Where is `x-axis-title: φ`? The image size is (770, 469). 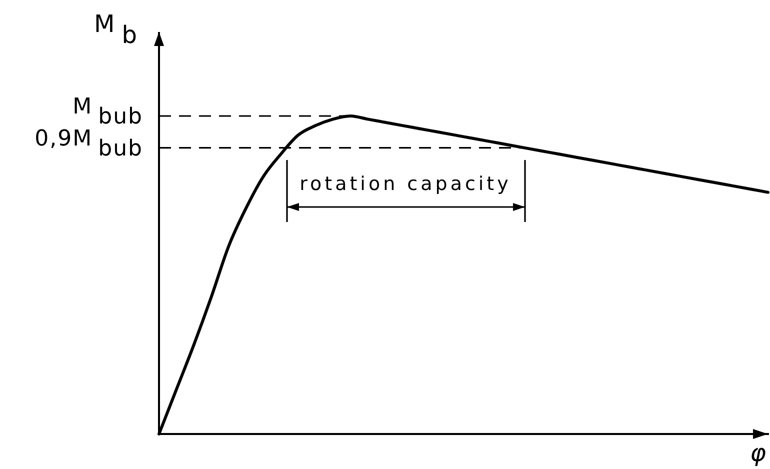
x-axis-title: φ is located at coordinates (758, 453).